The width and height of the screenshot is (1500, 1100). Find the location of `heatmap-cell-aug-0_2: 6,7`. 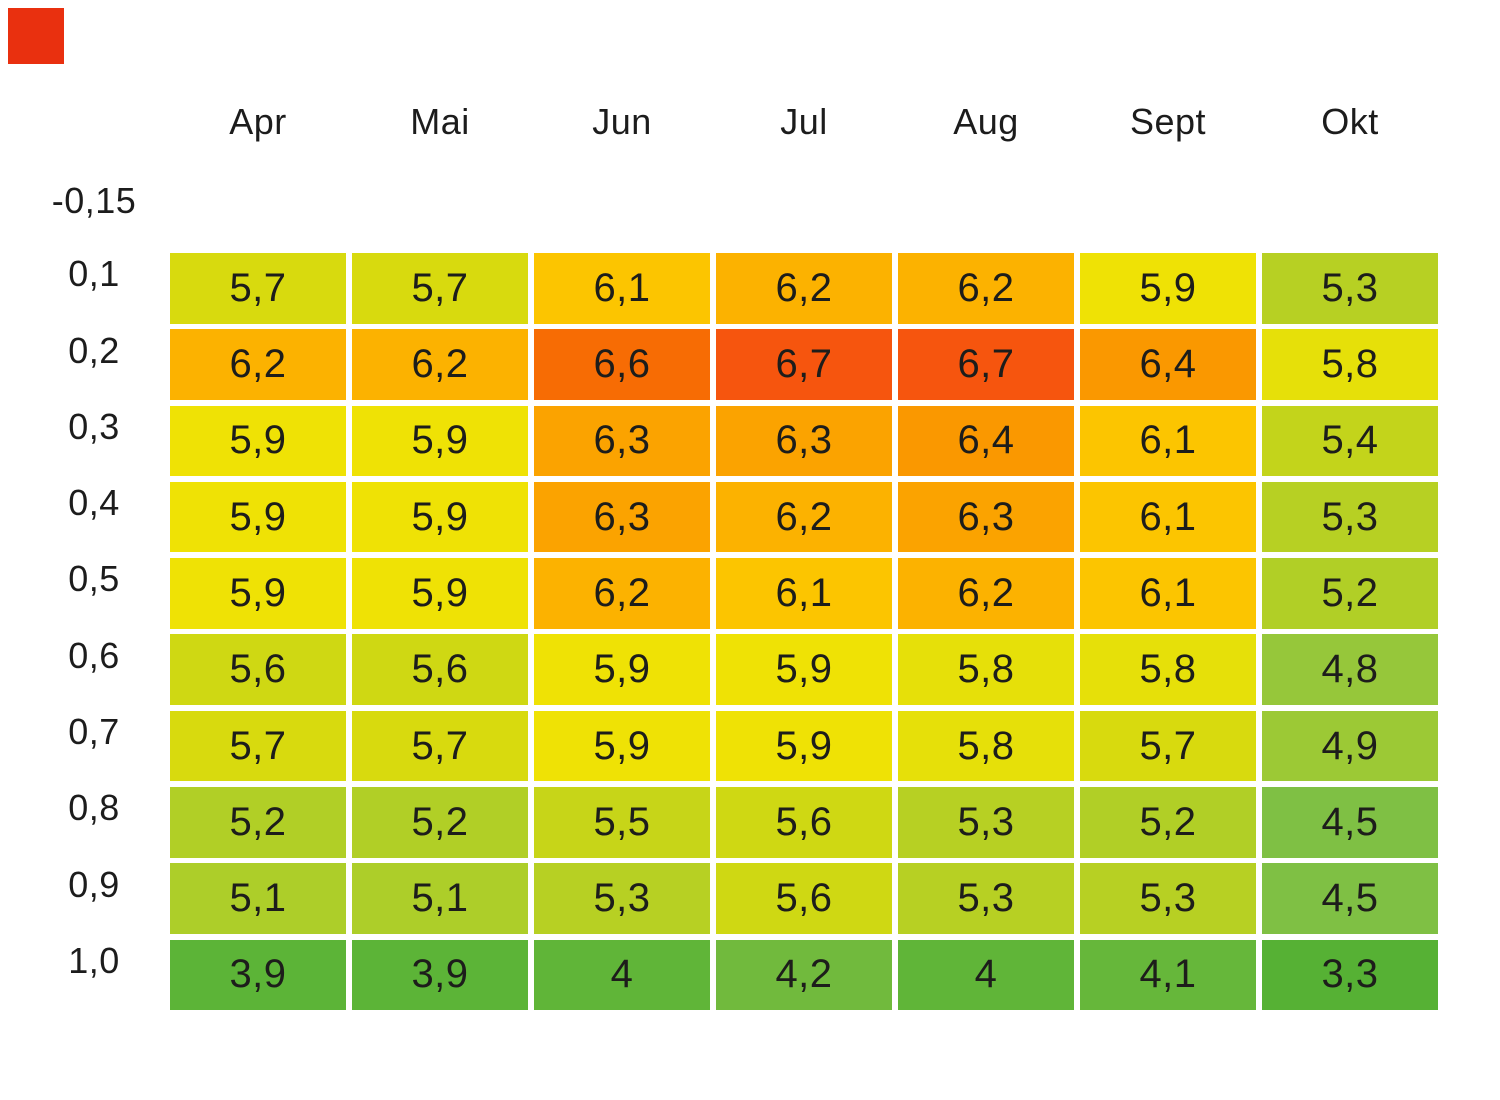

heatmap-cell-aug-0_2: 6,7 is located at coordinates (986, 364).